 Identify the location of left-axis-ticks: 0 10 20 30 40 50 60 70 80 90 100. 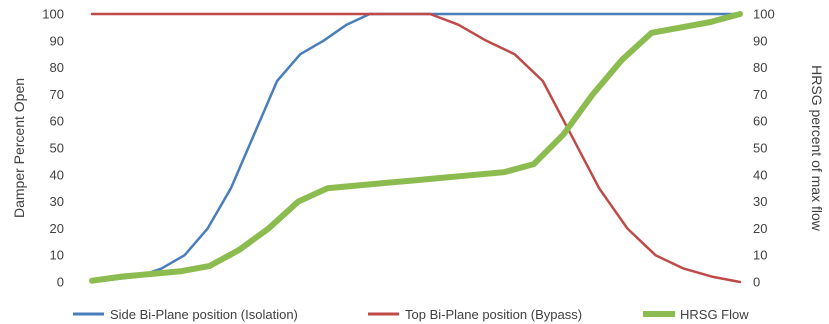
(53, 148).